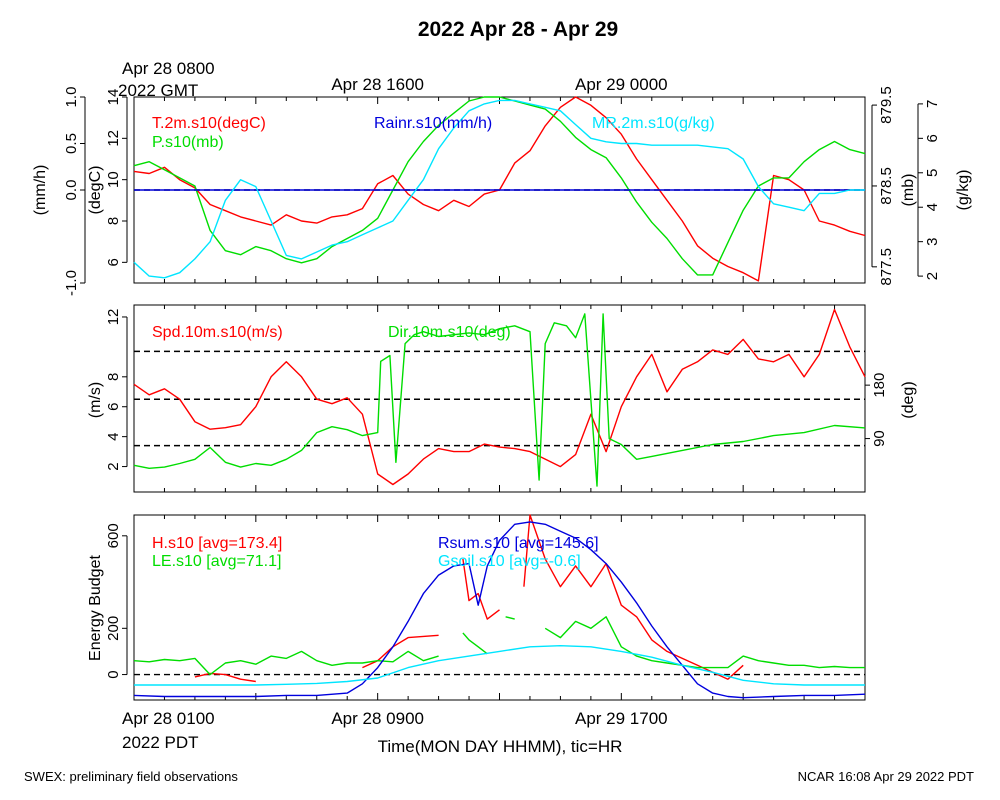  I want to click on series-le, so click(499, 646).